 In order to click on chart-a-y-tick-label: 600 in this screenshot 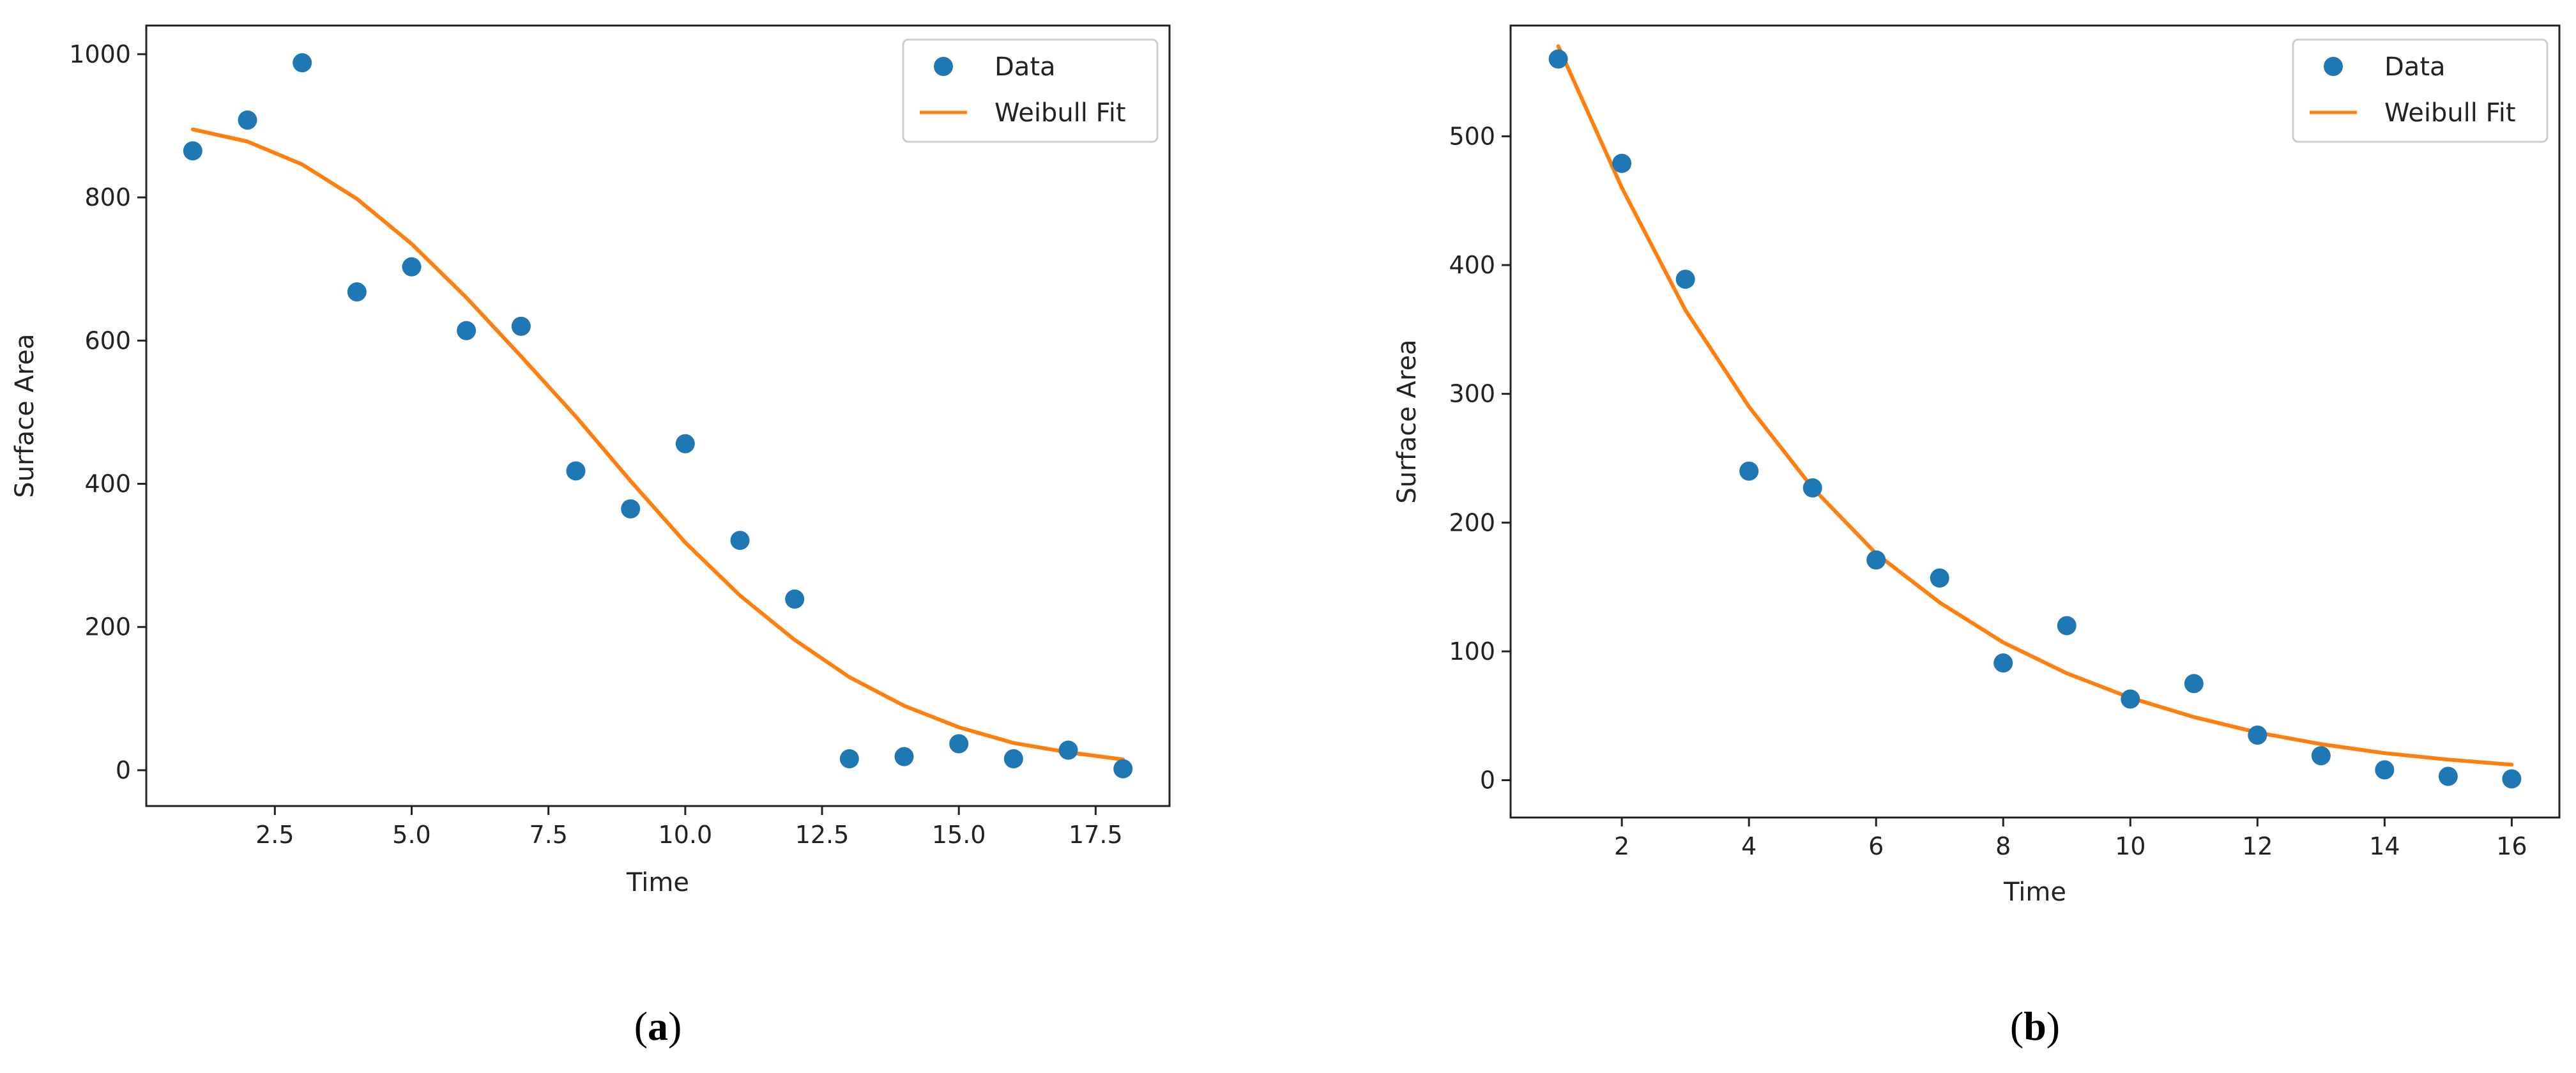, I will do `click(107, 340)`.